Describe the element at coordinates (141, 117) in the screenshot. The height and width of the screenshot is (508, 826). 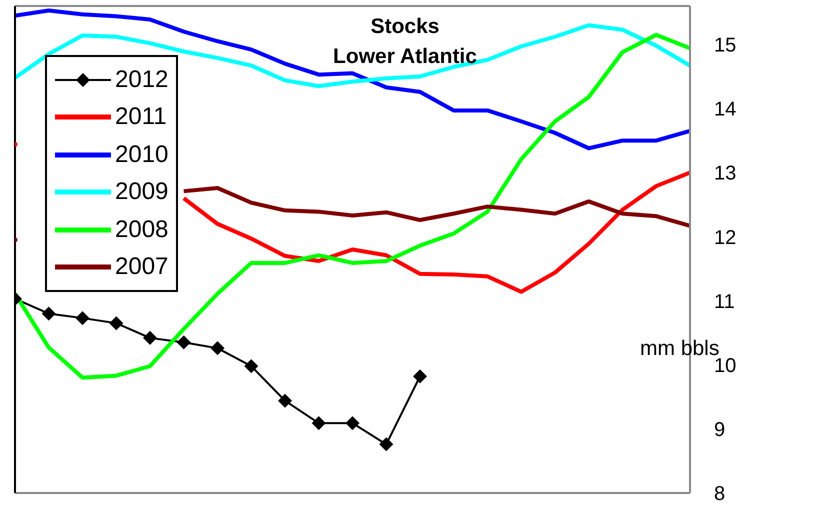
I see `legend-label: 2011` at that location.